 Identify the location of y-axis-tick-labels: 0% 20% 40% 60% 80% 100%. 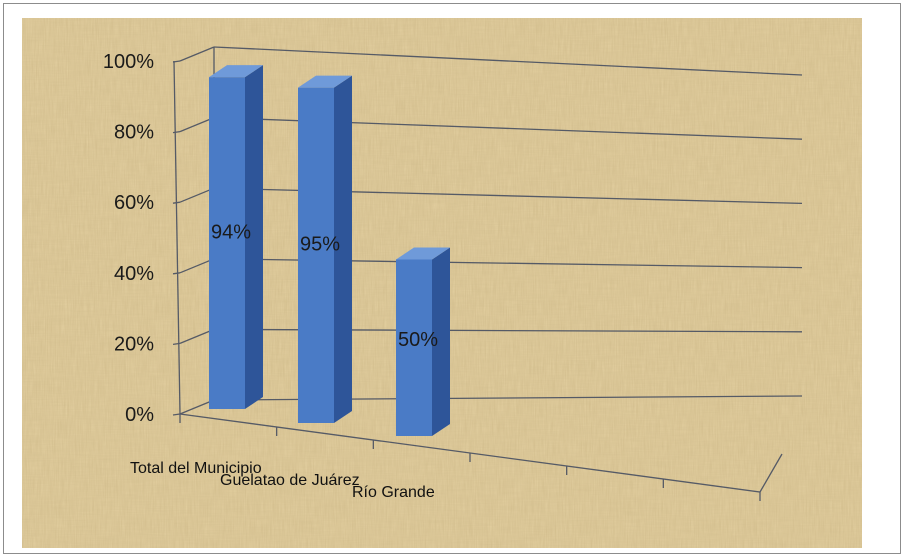
(128, 238).